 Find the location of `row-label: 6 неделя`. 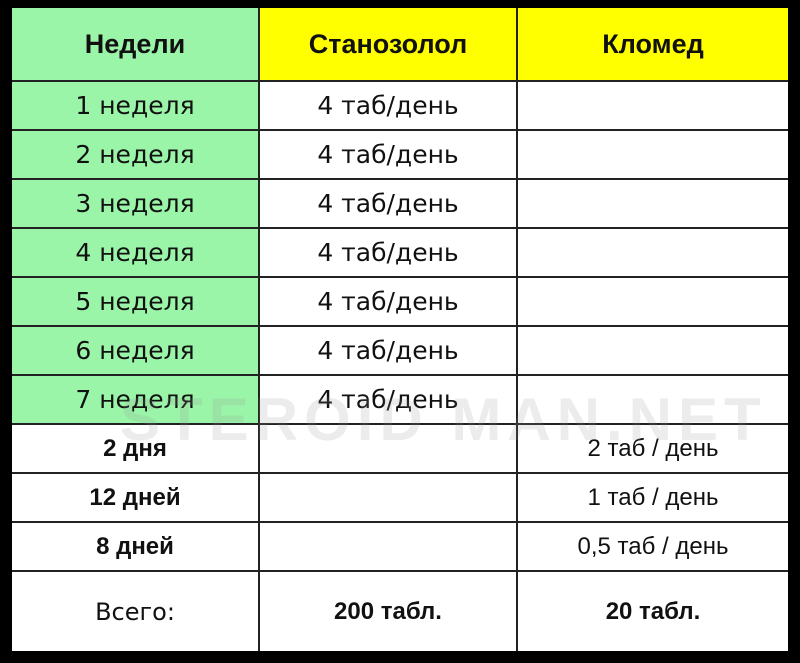

row-label: 6 неделя is located at coordinates (136, 351).